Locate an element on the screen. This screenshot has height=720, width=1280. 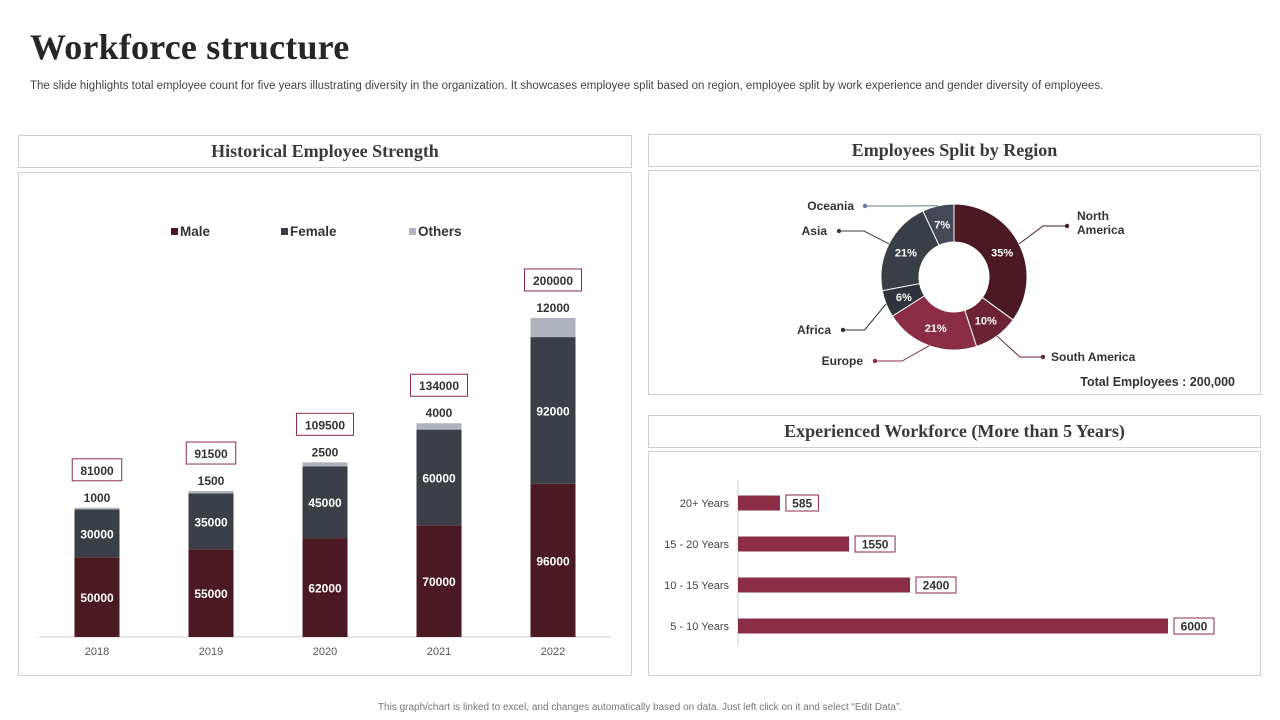
total-label-2020: 109500 is located at coordinates (325, 425).